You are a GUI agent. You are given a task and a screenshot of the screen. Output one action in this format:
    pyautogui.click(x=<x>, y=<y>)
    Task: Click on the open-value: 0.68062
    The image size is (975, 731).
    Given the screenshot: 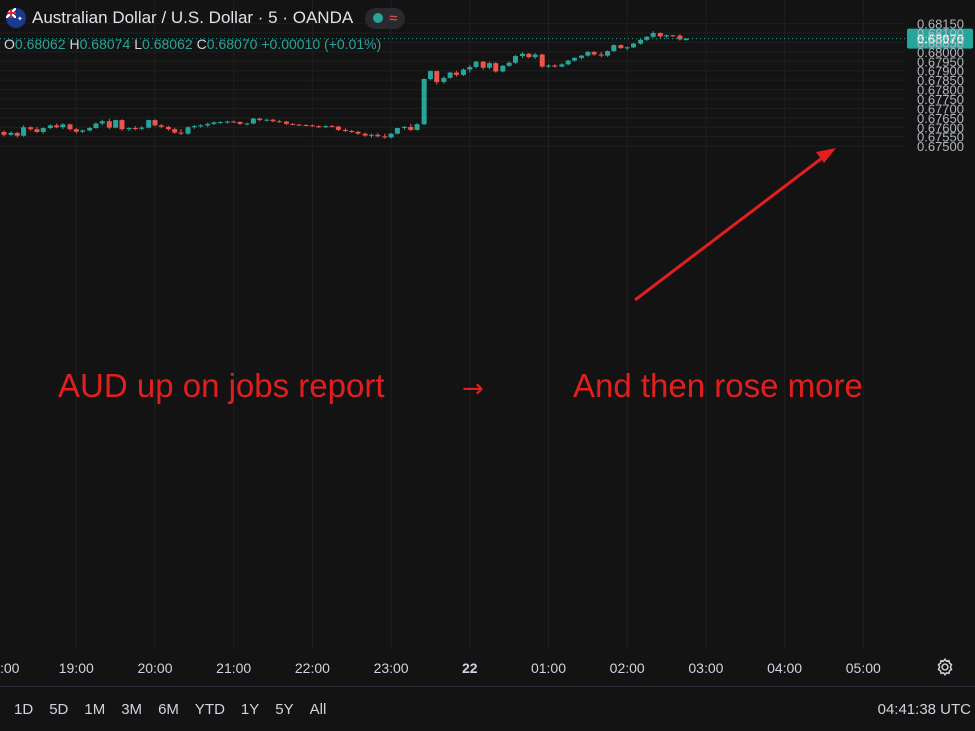 What is the action you would take?
    pyautogui.click(x=40, y=44)
    